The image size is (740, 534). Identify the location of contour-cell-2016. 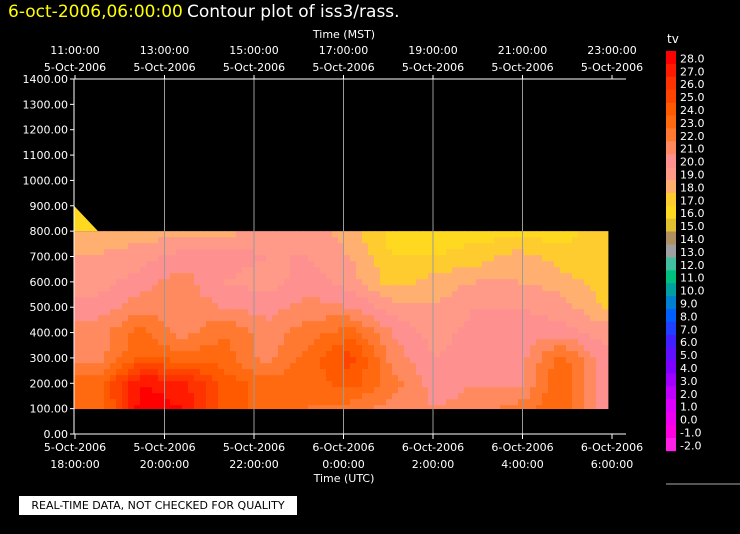
(425, 366).